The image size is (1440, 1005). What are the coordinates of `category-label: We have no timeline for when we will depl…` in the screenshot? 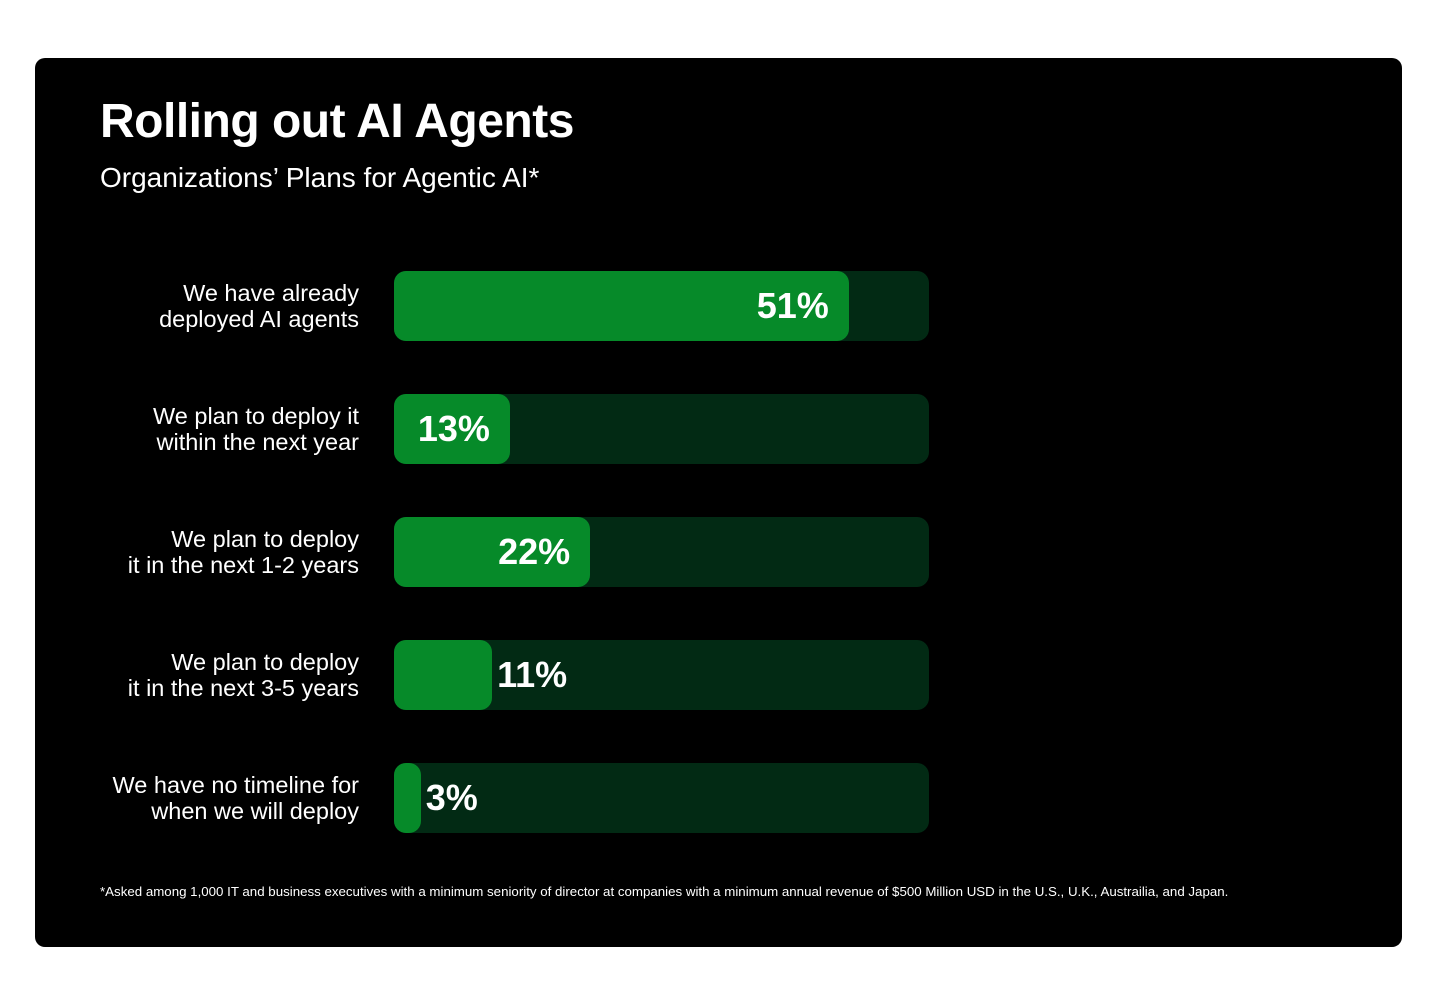 It's located at (199, 798).